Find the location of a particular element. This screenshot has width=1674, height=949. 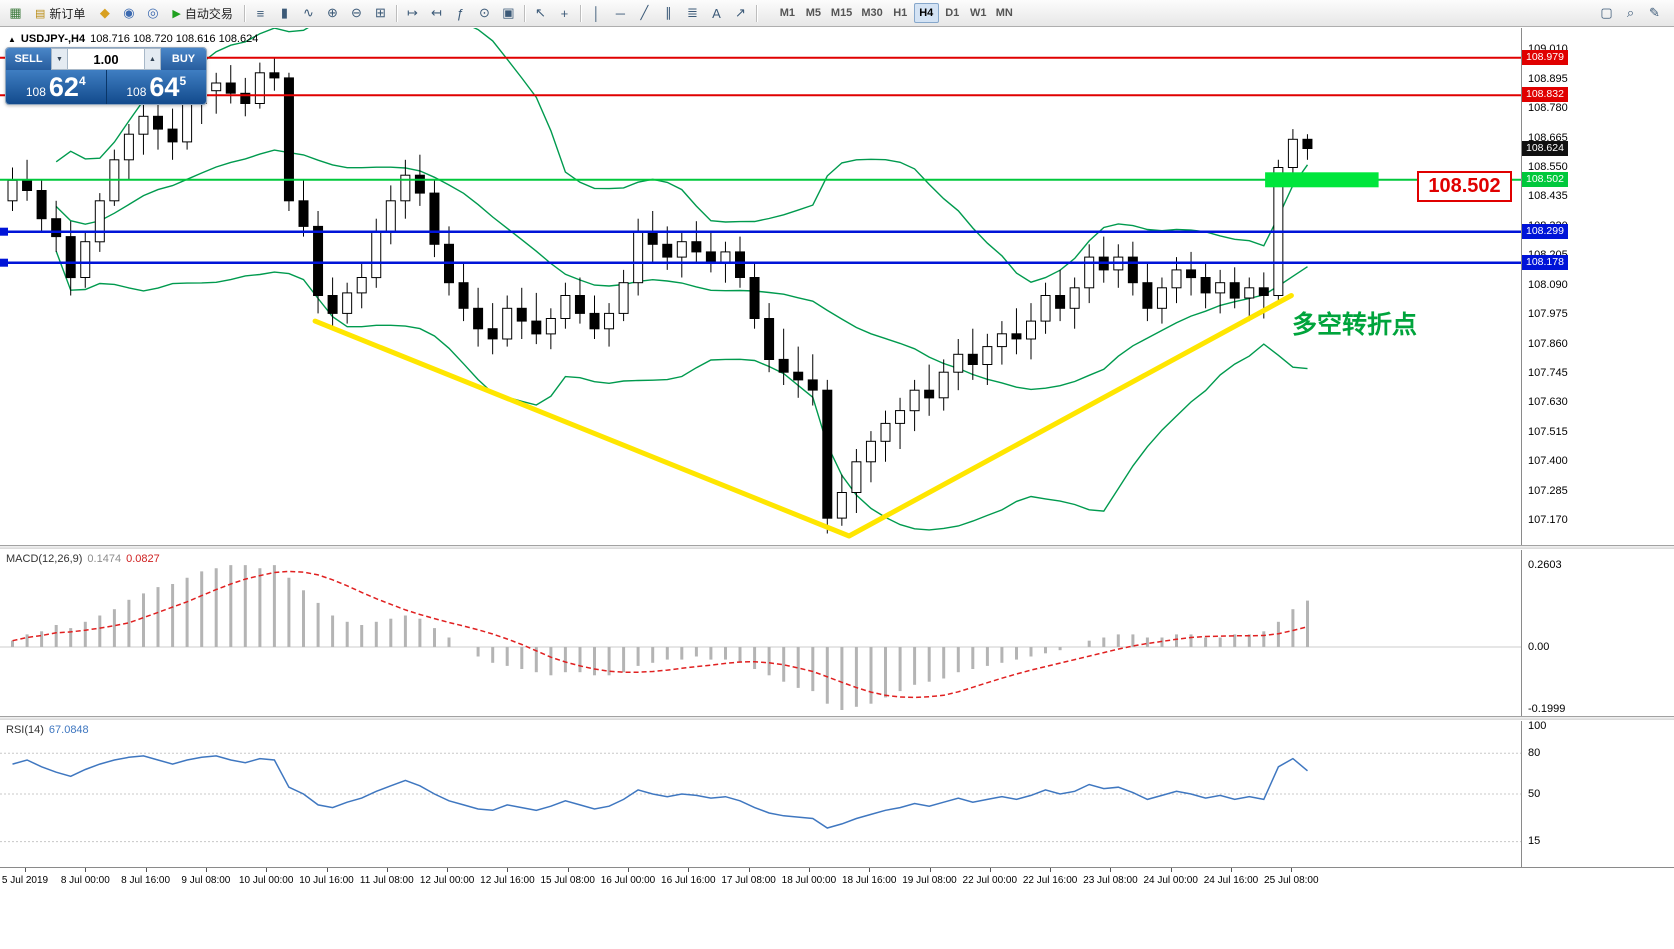

time-label: 16 Jul 00:00 is located at coordinates (628, 880).